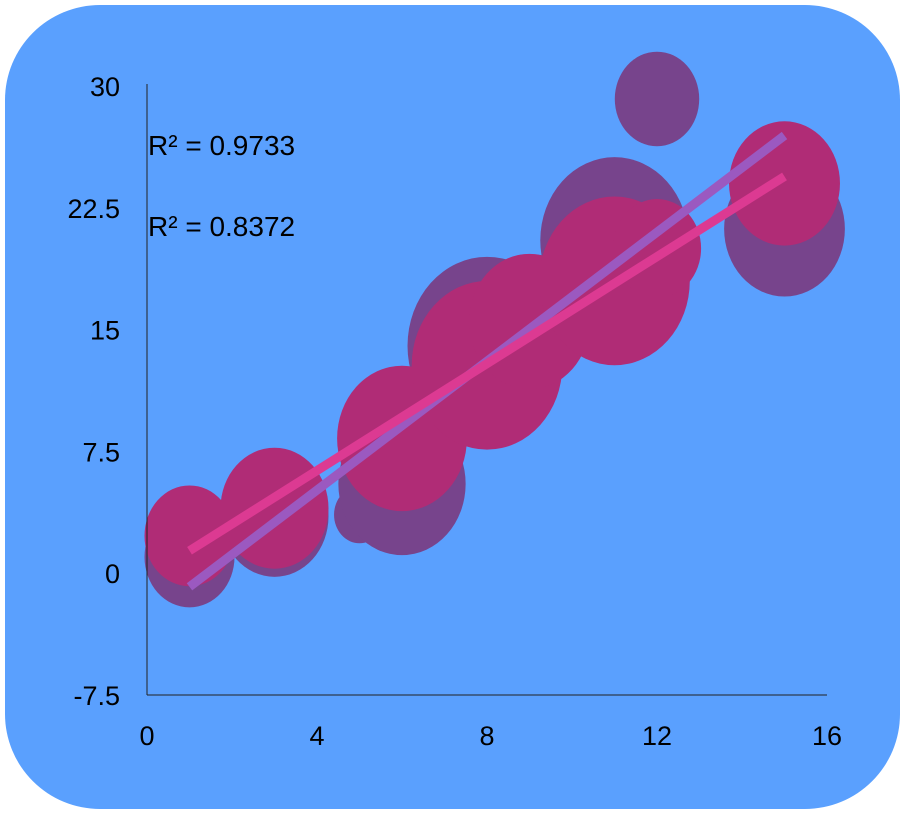  What do you see at coordinates (93, 209) in the screenshot?
I see `y-tick-label: 22.5` at bounding box center [93, 209].